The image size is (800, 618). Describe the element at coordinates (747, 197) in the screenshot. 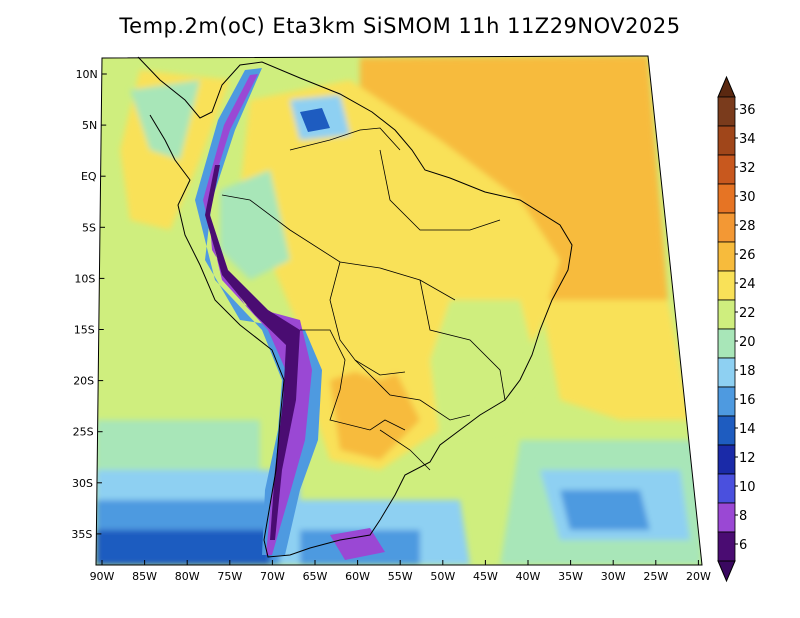

I see `colorbar-label: 30` at that location.